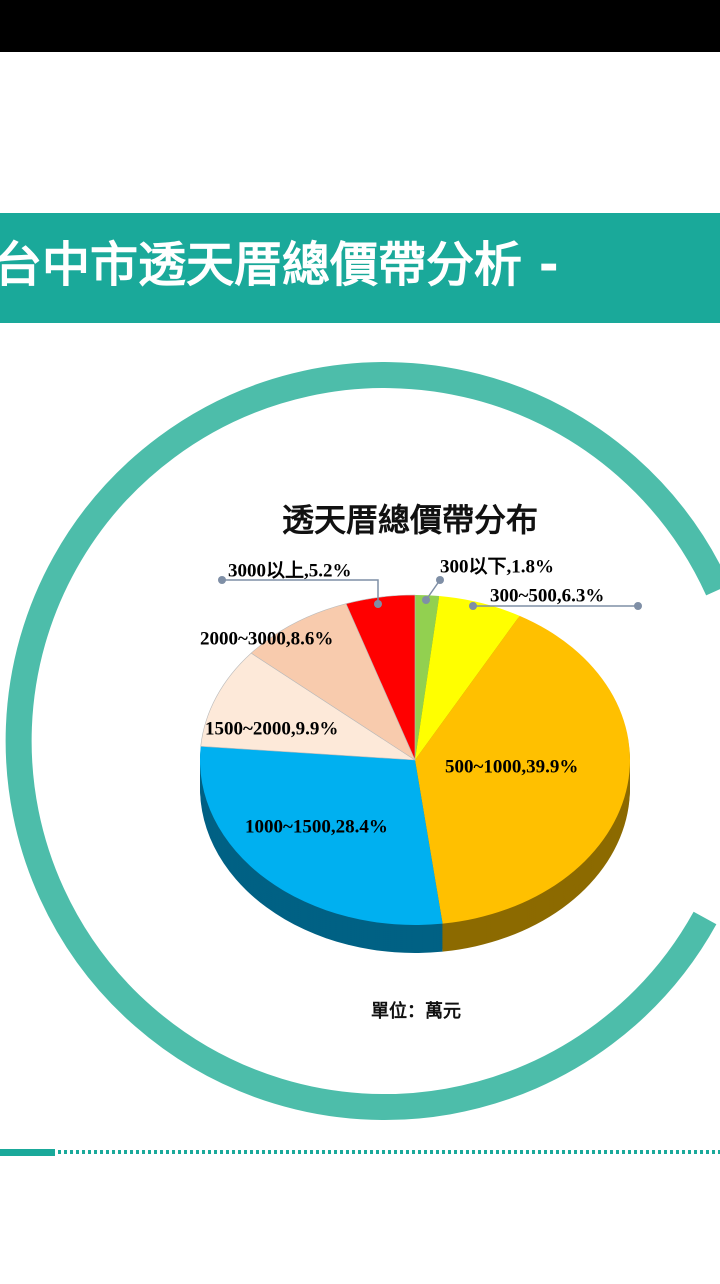  Describe the element at coordinates (271, 728) in the screenshot. I see `data-label: 1500~2000,9.9%` at that location.